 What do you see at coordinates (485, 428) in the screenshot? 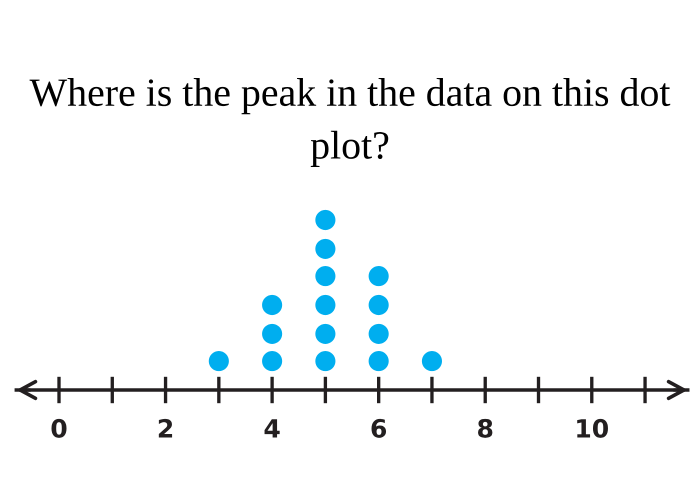
I see `x-tick-label: 8` at bounding box center [485, 428].